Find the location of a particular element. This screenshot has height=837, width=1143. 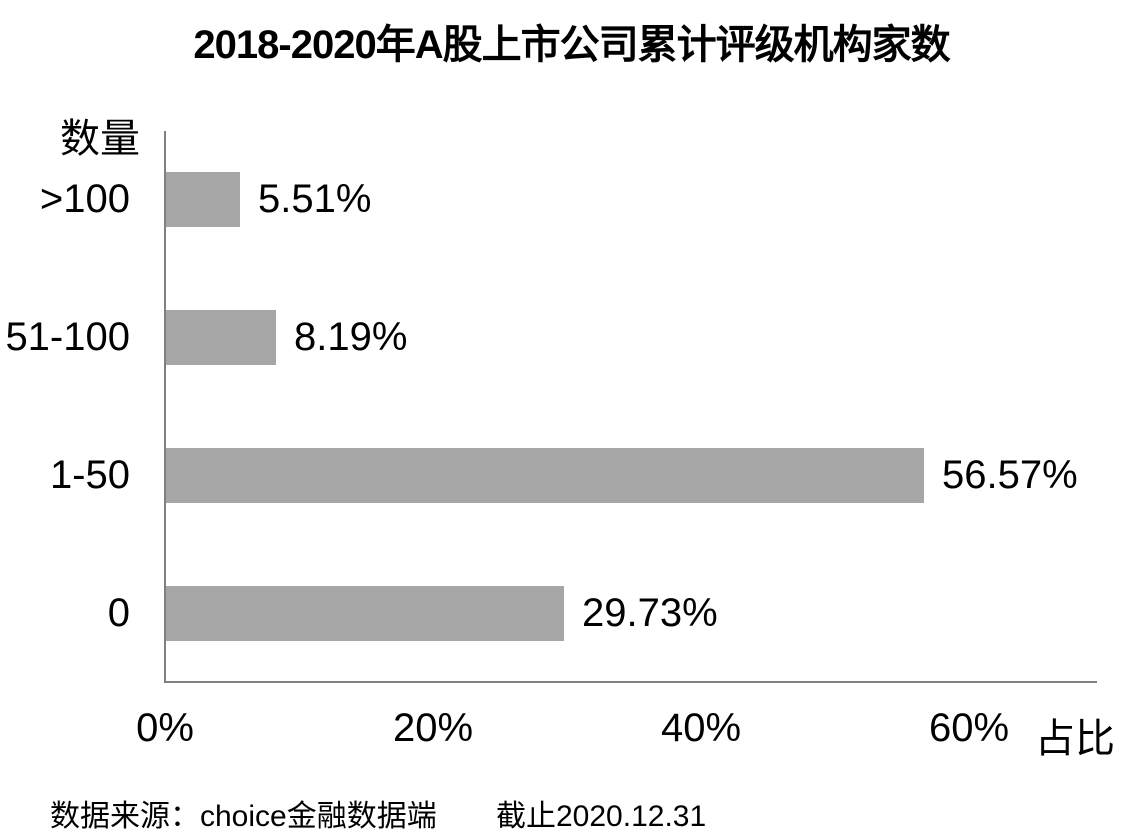

category-label: 0 is located at coordinates (118, 613).